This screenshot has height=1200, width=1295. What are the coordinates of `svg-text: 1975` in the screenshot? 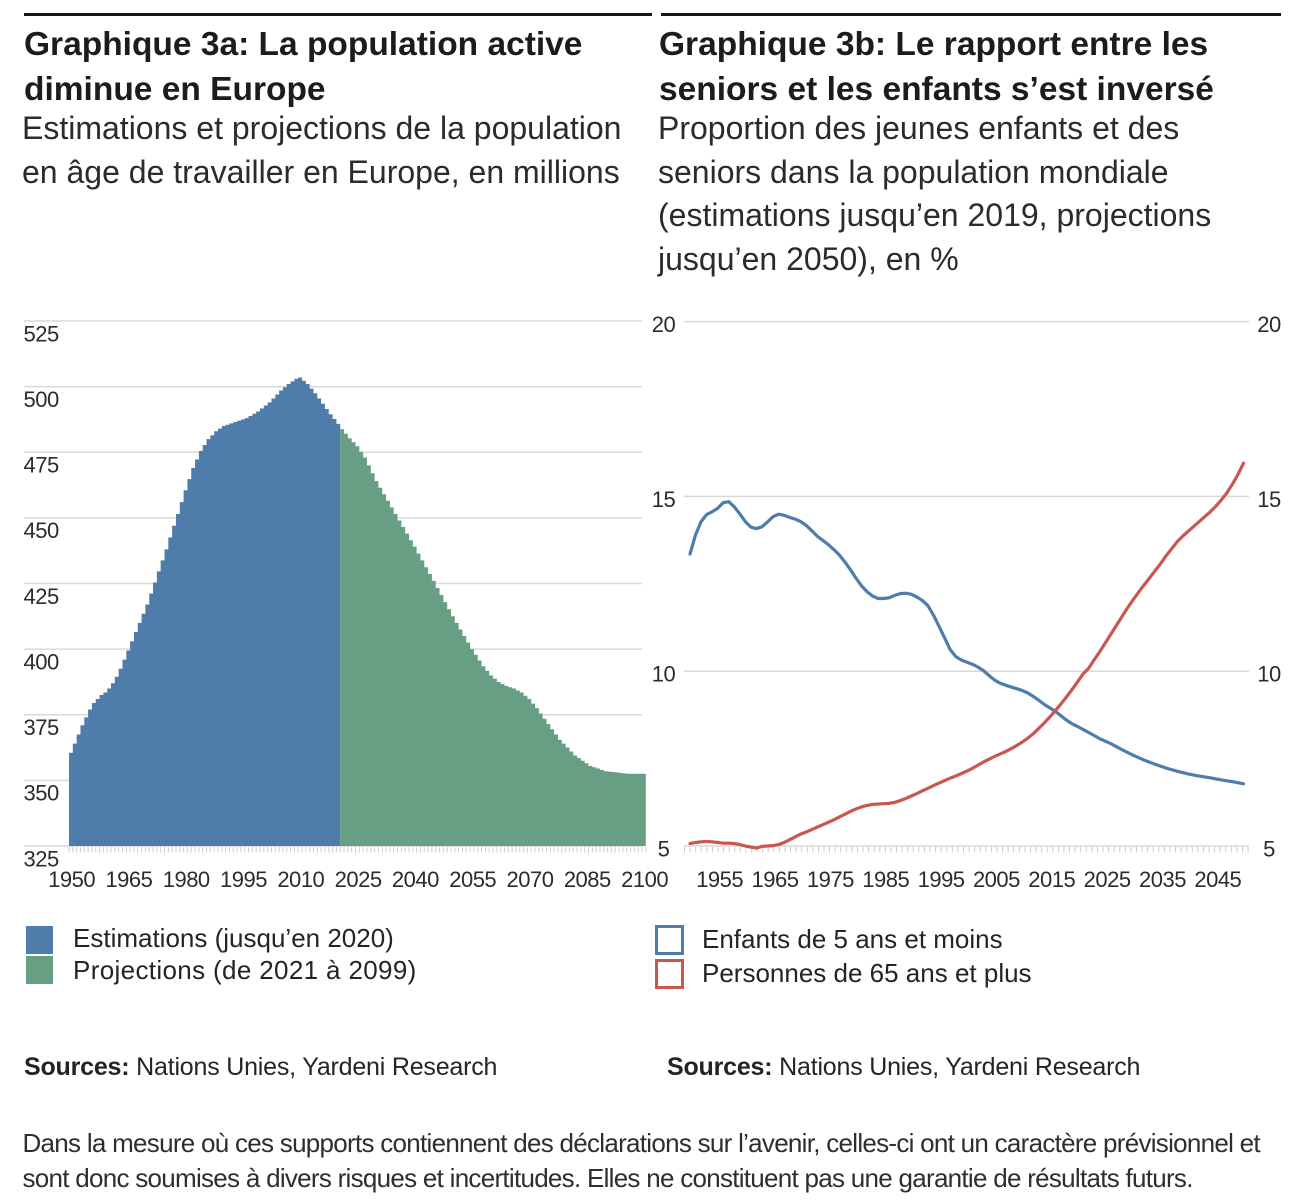 It's located at (830, 879).